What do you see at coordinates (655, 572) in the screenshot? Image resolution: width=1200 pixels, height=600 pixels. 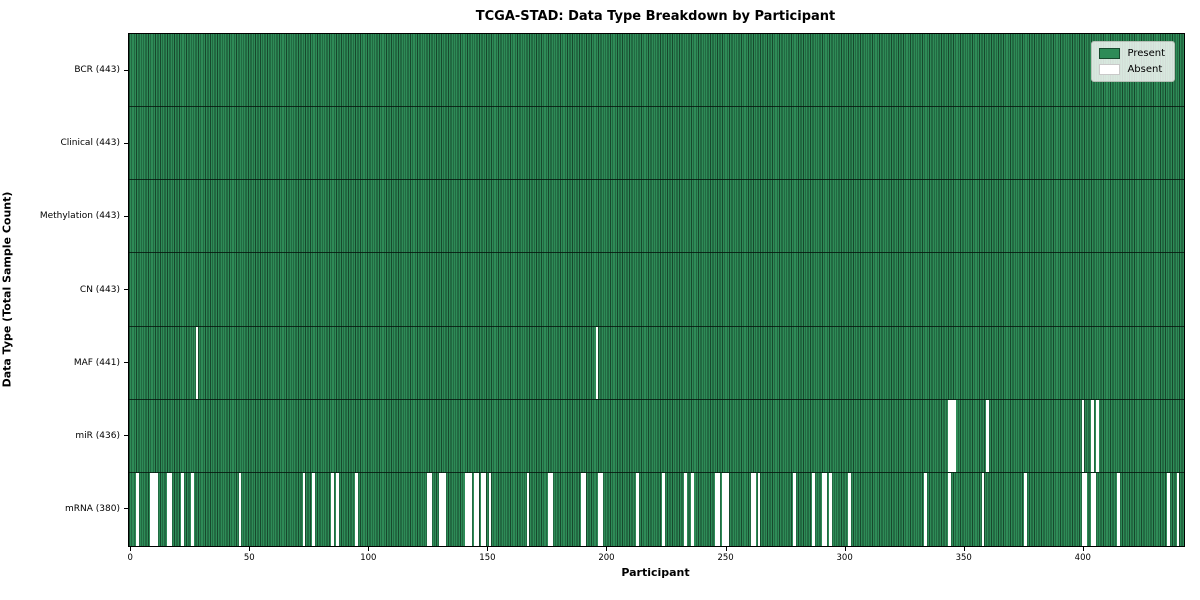 I see `x-axis-label: Participant` at bounding box center [655, 572].